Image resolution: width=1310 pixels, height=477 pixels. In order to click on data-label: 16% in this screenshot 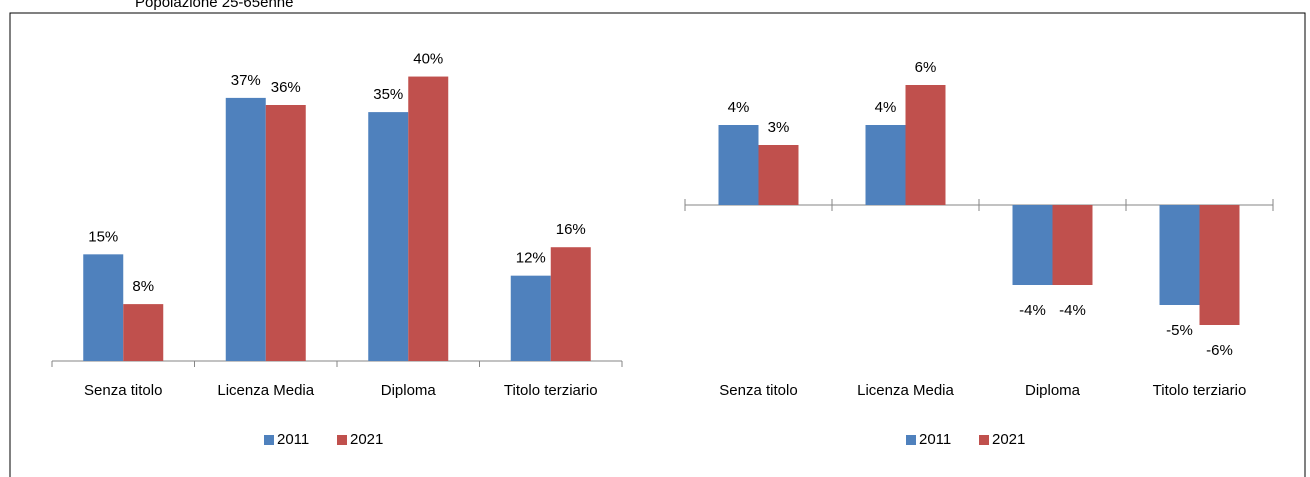, I will do `click(571, 229)`.